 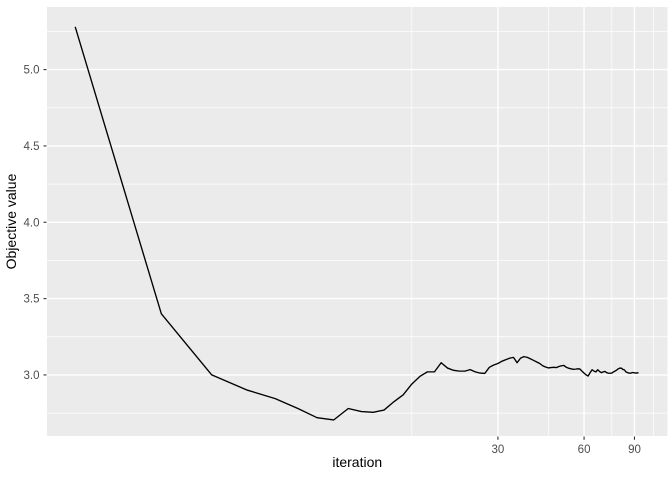 I want to click on y-tick-label: 3.5, so click(x=32, y=300).